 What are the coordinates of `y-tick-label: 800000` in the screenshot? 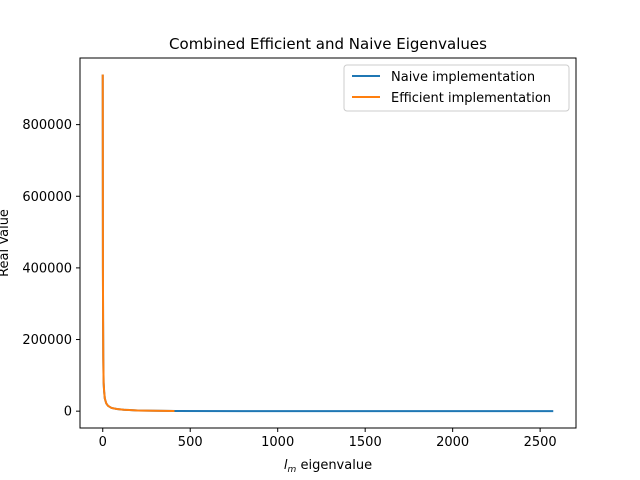 It's located at (47, 125).